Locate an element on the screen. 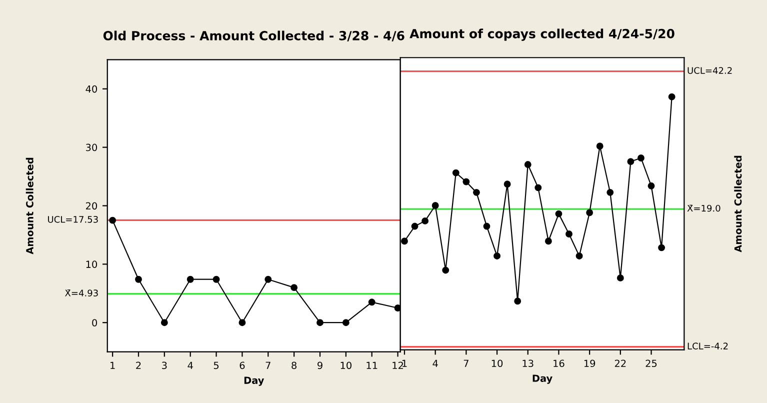 The image size is (767, 403). x-tick-label: 13 is located at coordinates (528, 364).